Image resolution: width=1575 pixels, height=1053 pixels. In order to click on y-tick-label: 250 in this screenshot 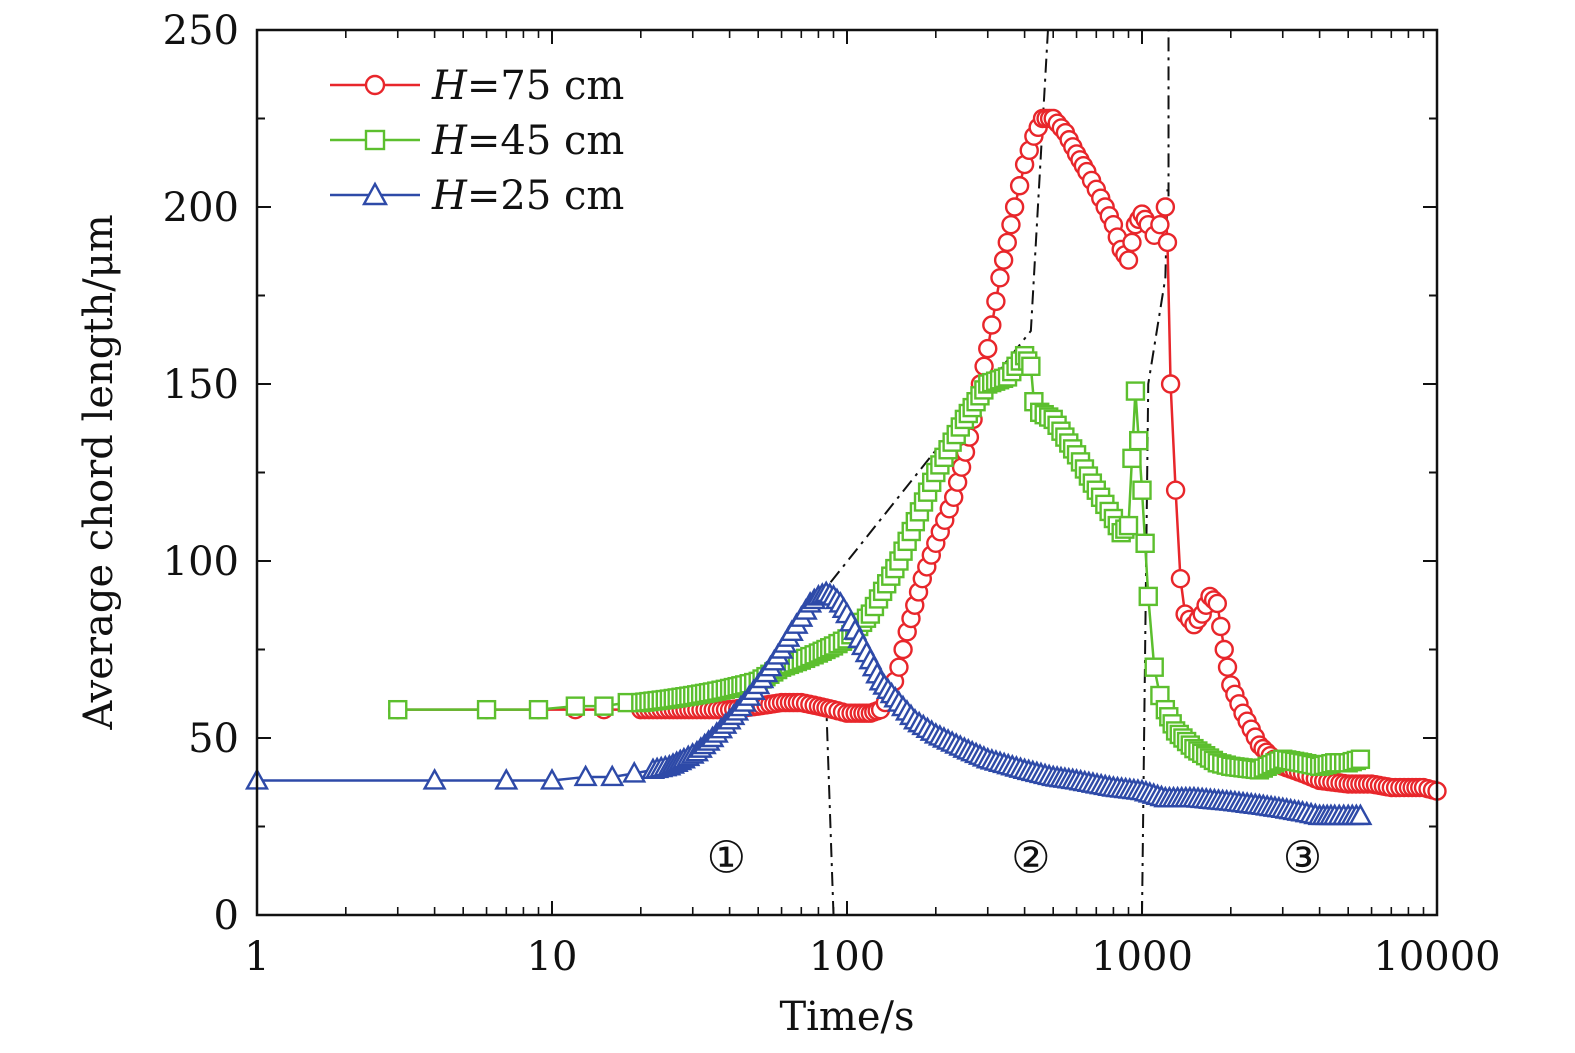, I will do `click(201, 31)`.